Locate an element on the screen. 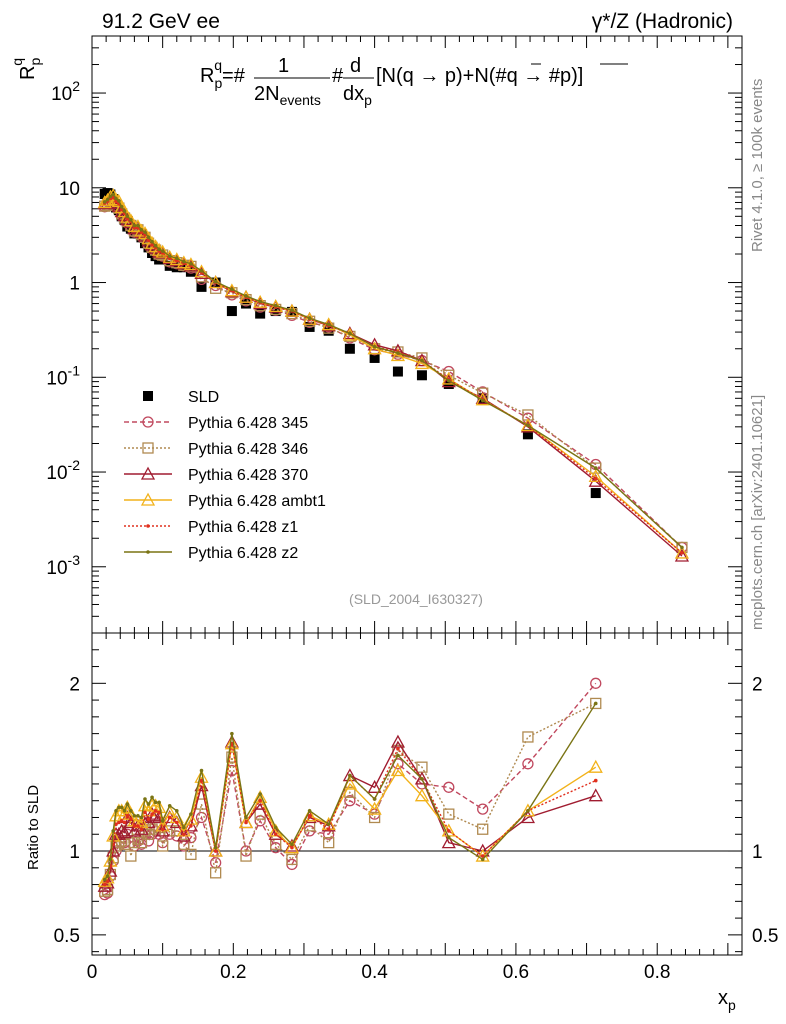 This screenshot has height=1024, width=786. ratio-xlabel: xp is located at coordinates (727, 1000).